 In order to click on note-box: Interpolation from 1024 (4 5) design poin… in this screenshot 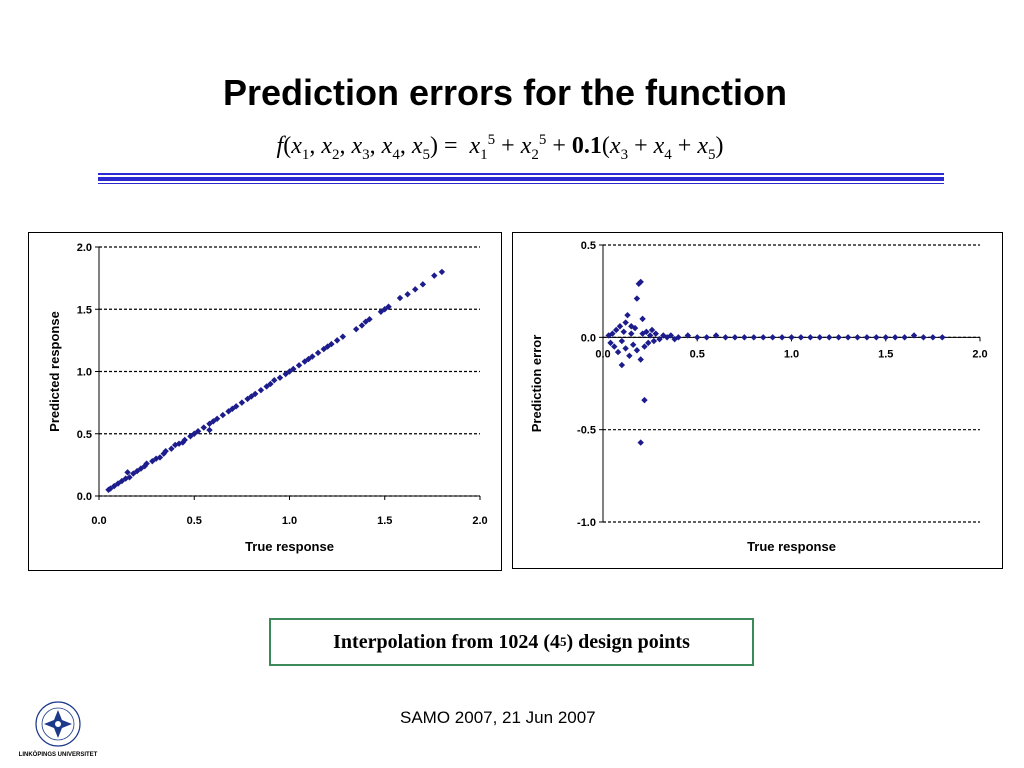, I will do `click(511, 642)`.